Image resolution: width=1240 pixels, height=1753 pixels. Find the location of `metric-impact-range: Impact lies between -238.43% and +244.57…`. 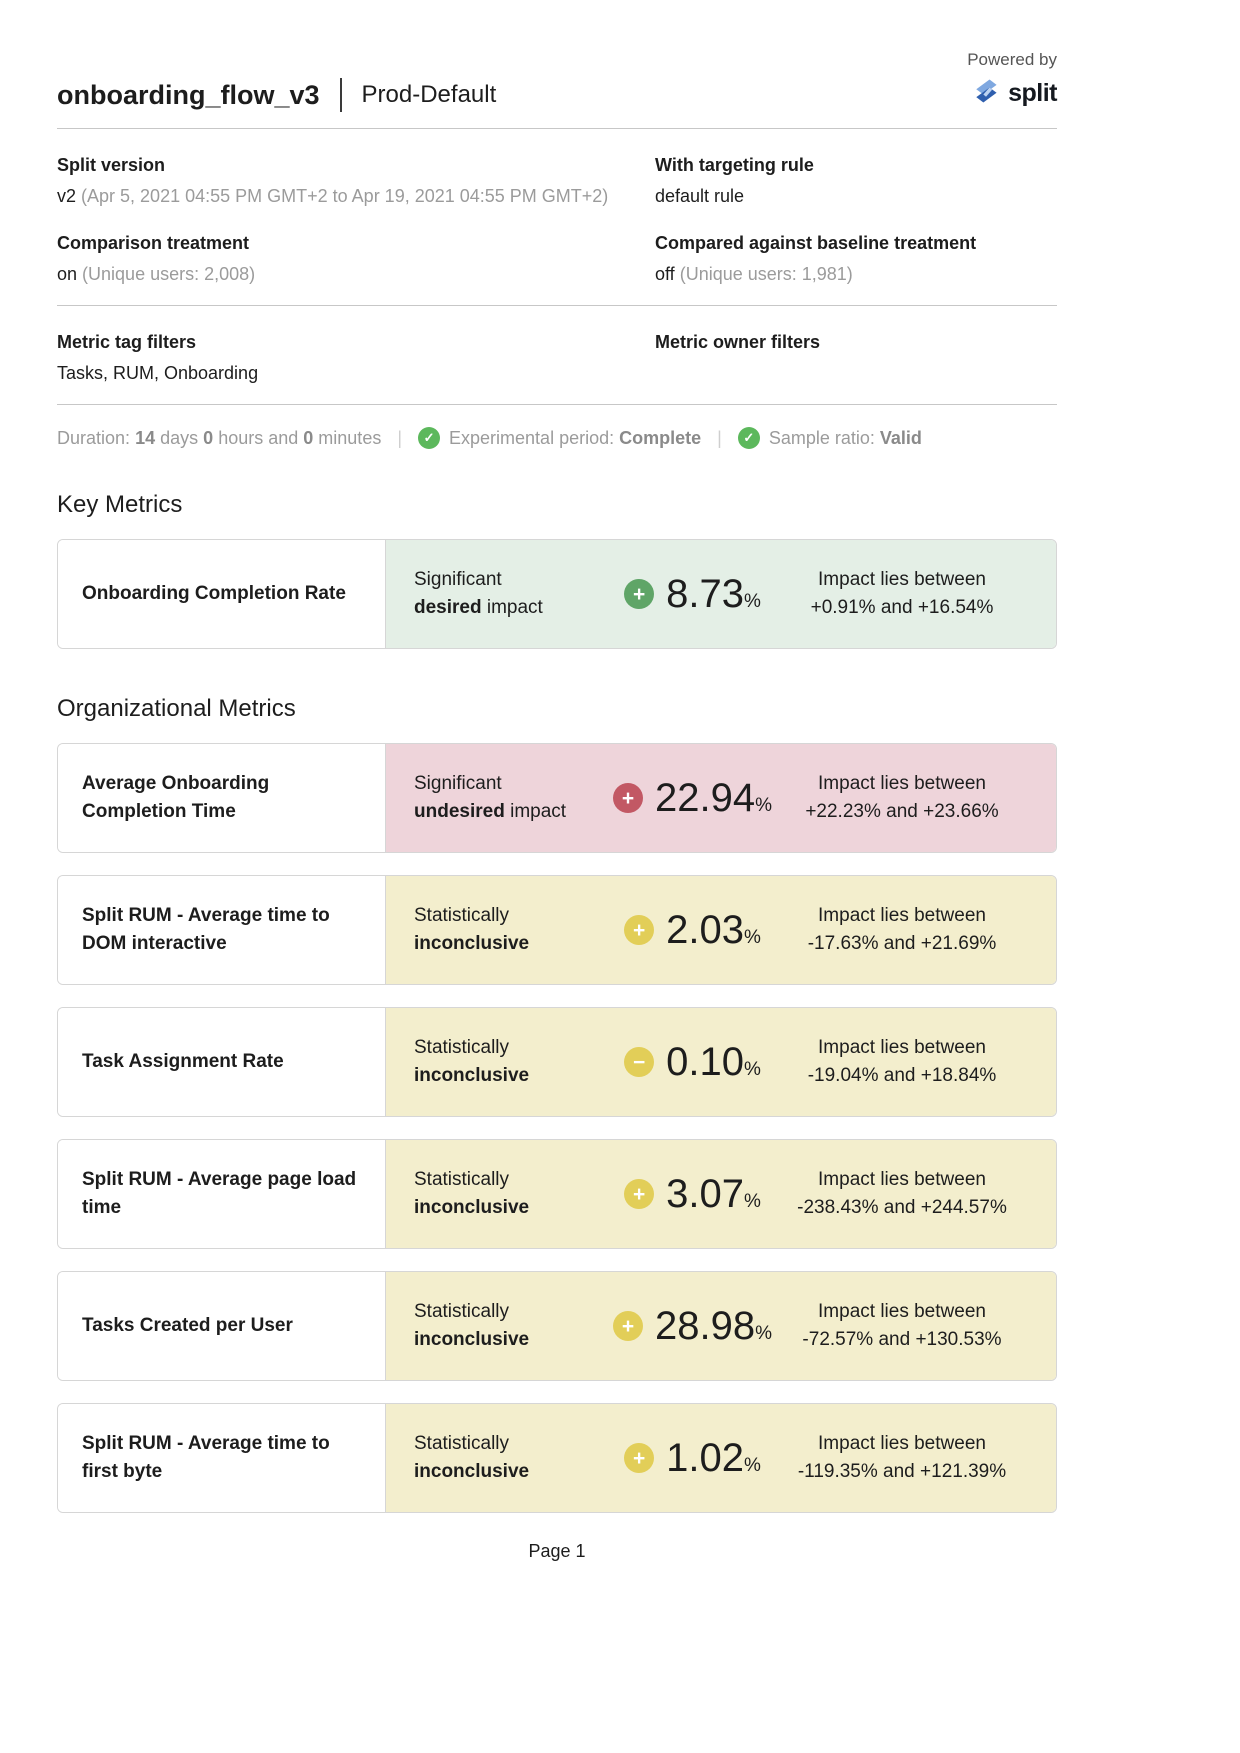

metric-impact-range: Impact lies between -238.43% and +244.57… is located at coordinates (902, 1194).